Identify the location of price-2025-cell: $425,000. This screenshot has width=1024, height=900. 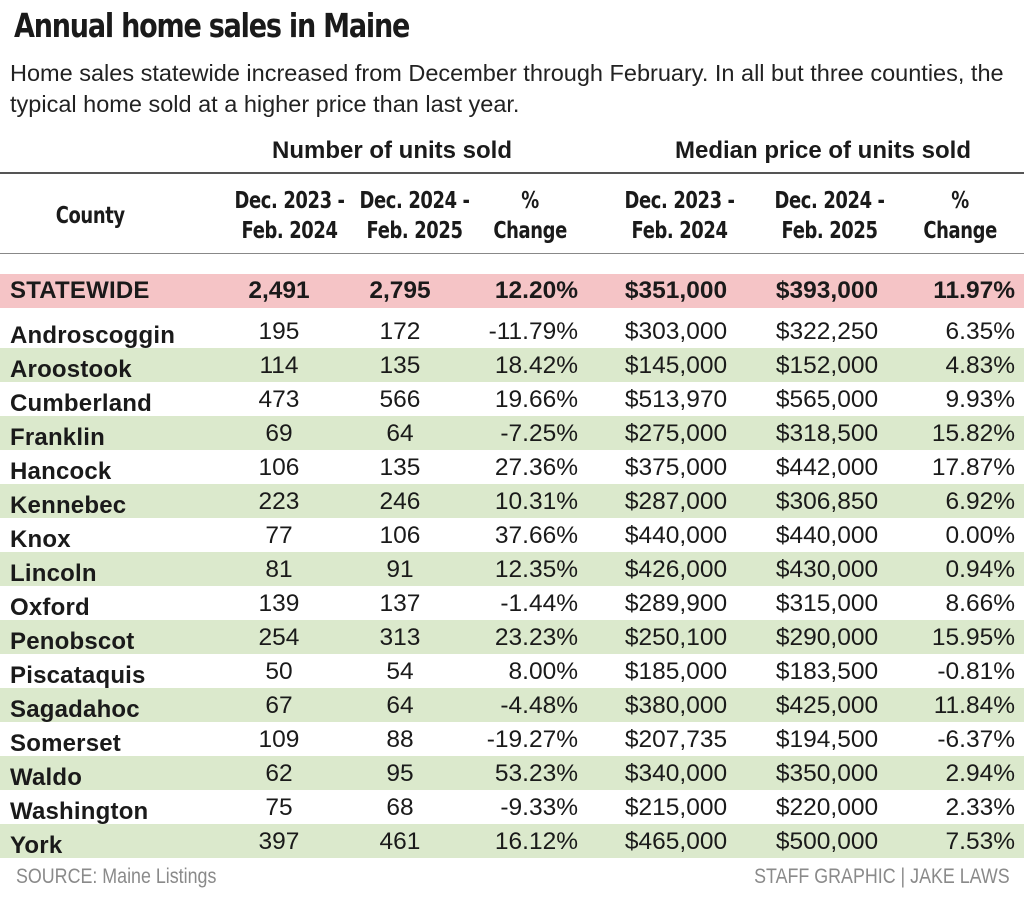
(827, 705).